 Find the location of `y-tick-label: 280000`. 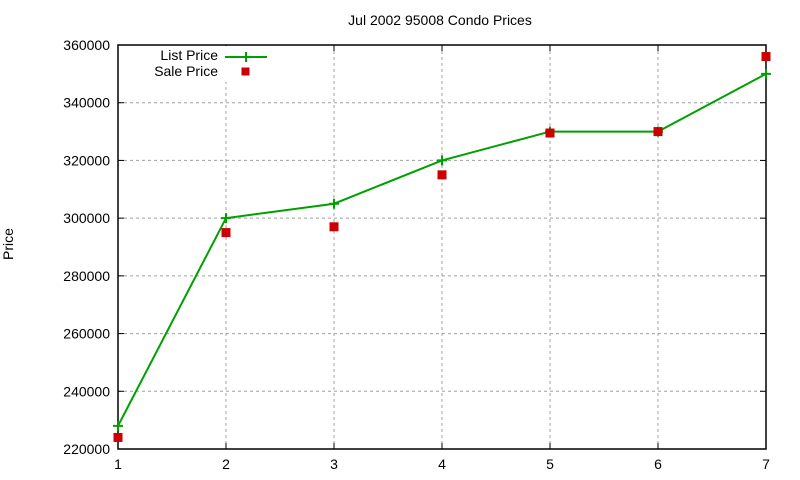

y-tick-label: 280000 is located at coordinates (86, 276).